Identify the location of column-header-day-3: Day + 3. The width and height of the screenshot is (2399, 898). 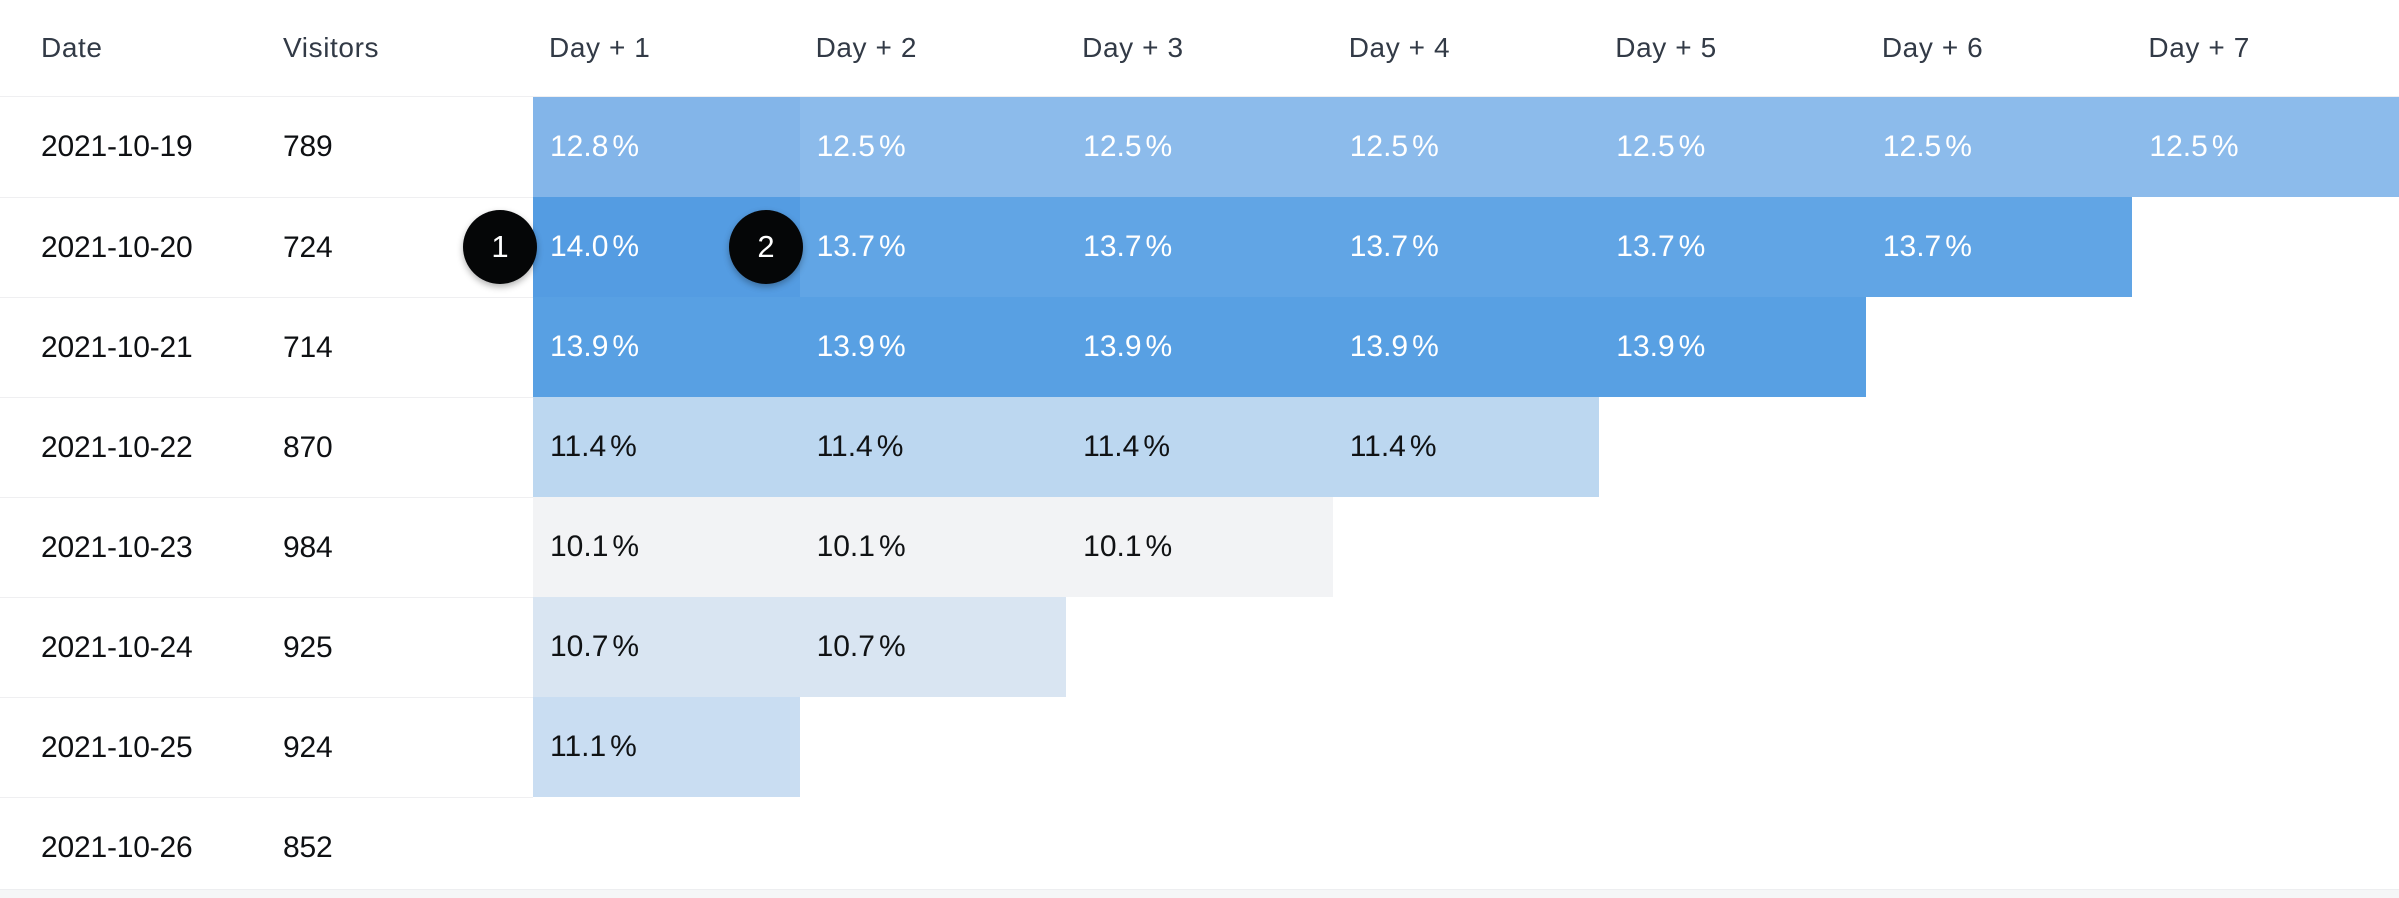
(1199, 48).